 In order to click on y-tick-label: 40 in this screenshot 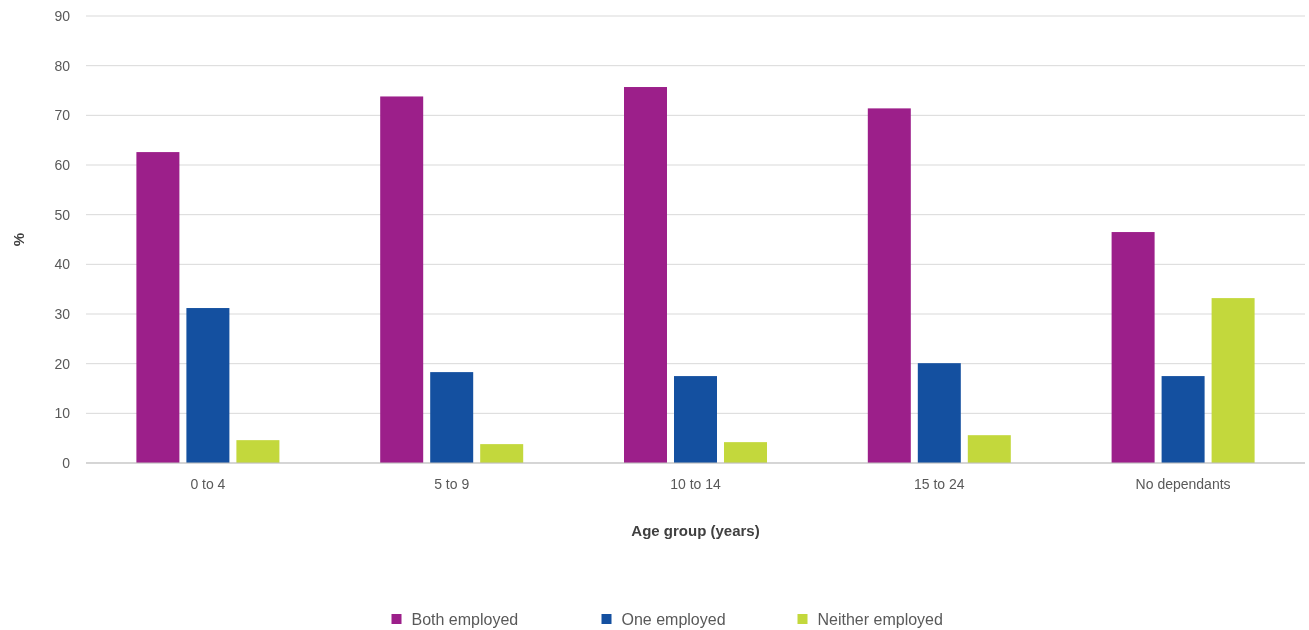, I will do `click(62, 264)`.